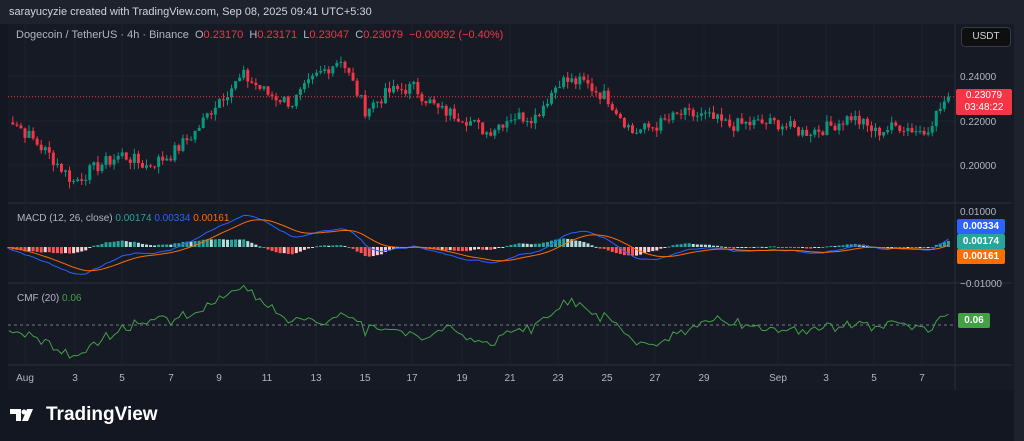 The width and height of the screenshot is (1024, 441). I want to click on symbol-title: Dogecoin / TetherUS · 4h · Binance, so click(102, 35).